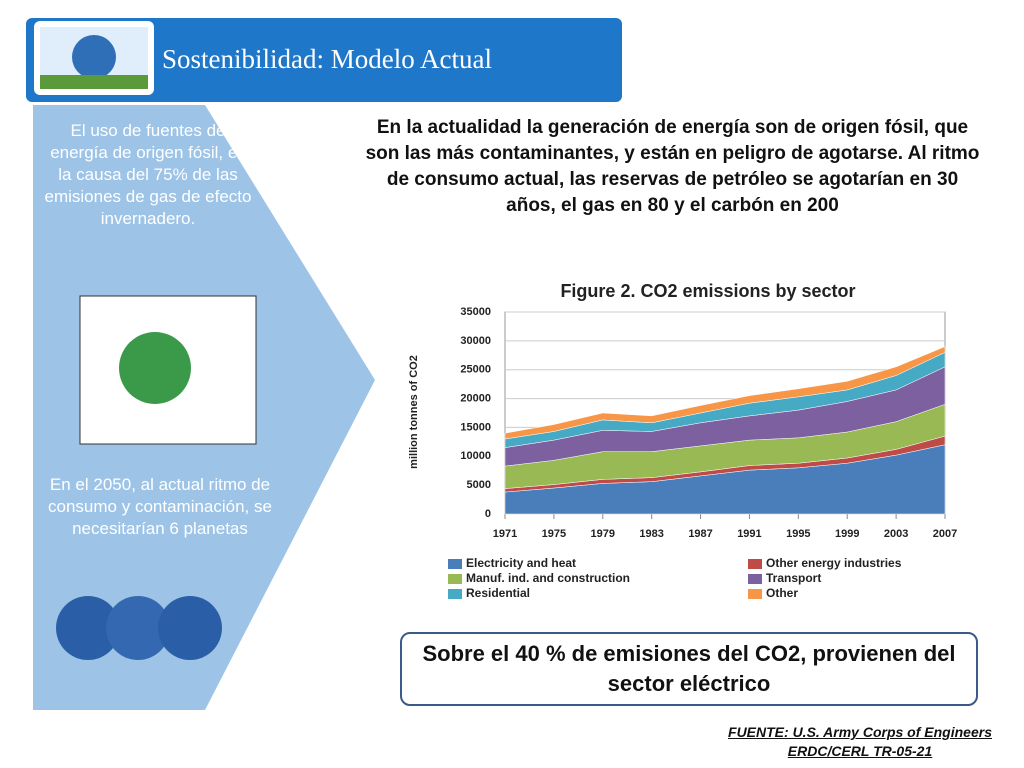  I want to click on y-axis-label: million tonnes of CO2, so click(414, 412).